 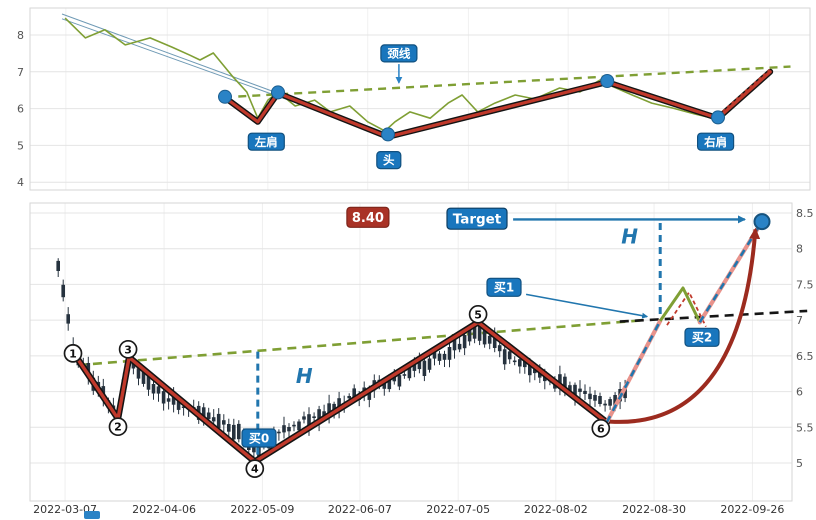 I want to click on buy1-badge-bg, so click(x=504, y=287).